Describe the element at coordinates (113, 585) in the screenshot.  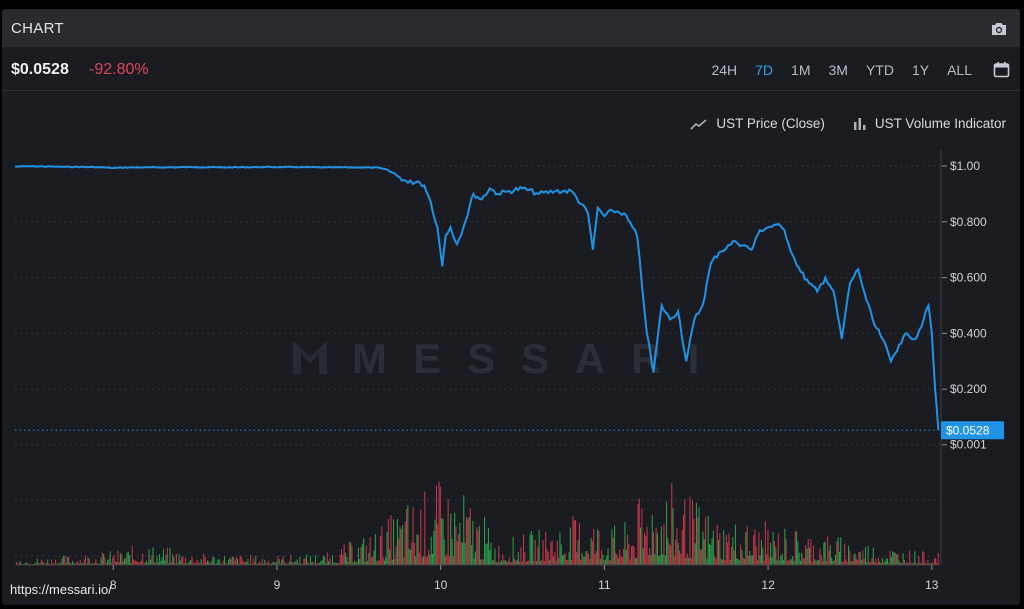
I see `x-tick-label: 8` at that location.